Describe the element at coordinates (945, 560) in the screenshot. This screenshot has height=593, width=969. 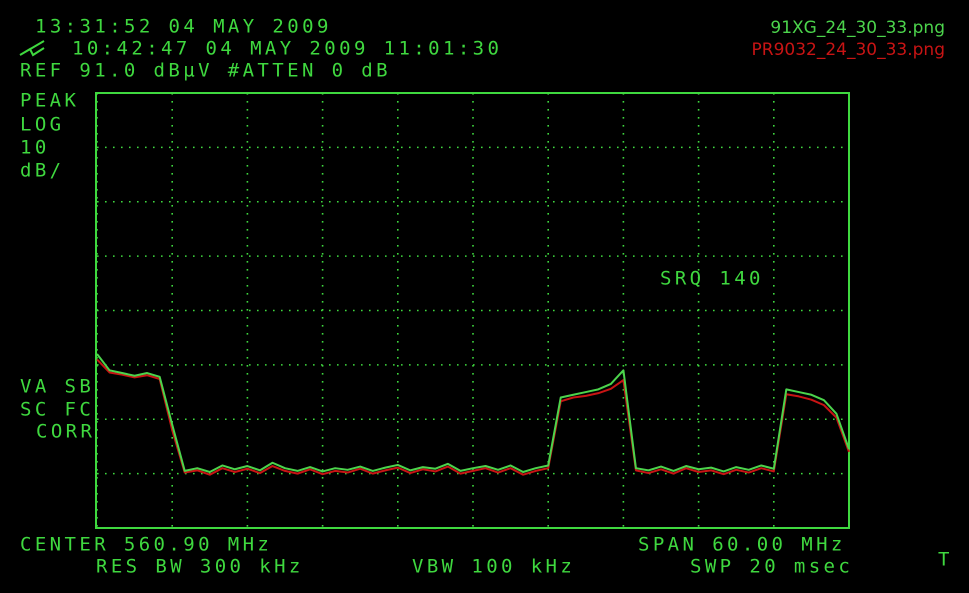
I see `trigger-indicator: T` at that location.